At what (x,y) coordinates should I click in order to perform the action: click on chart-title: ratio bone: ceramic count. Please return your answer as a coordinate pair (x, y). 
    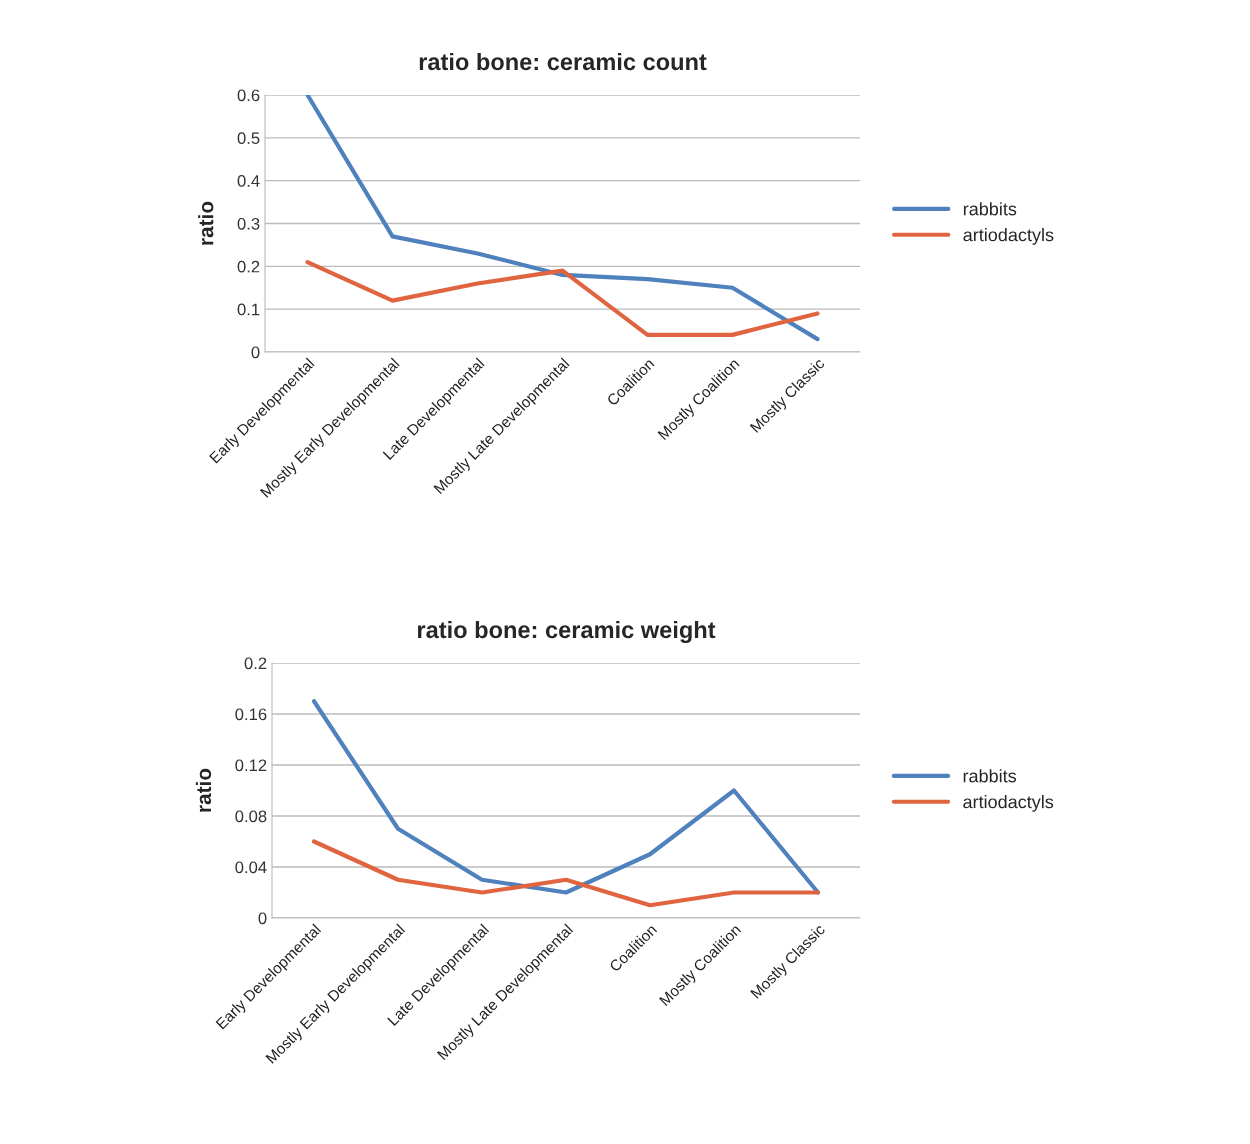
    Looking at the image, I should click on (563, 61).